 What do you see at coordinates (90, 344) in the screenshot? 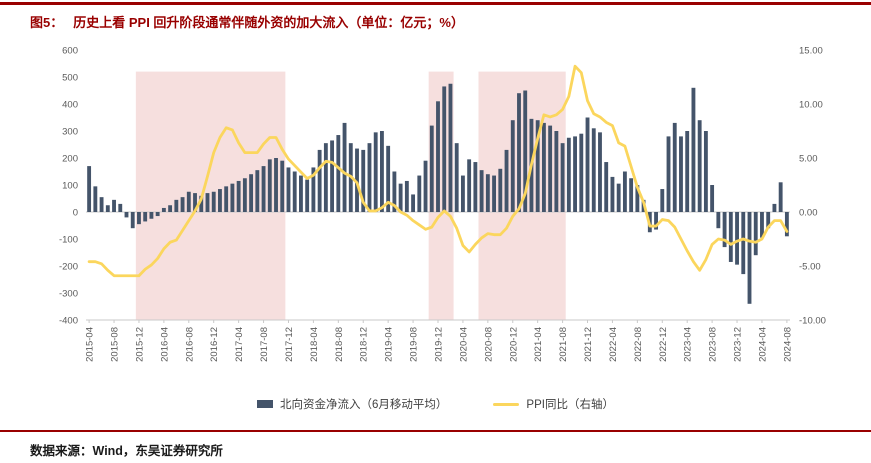
I see `x-axis-tick: 2015-04` at bounding box center [90, 344].